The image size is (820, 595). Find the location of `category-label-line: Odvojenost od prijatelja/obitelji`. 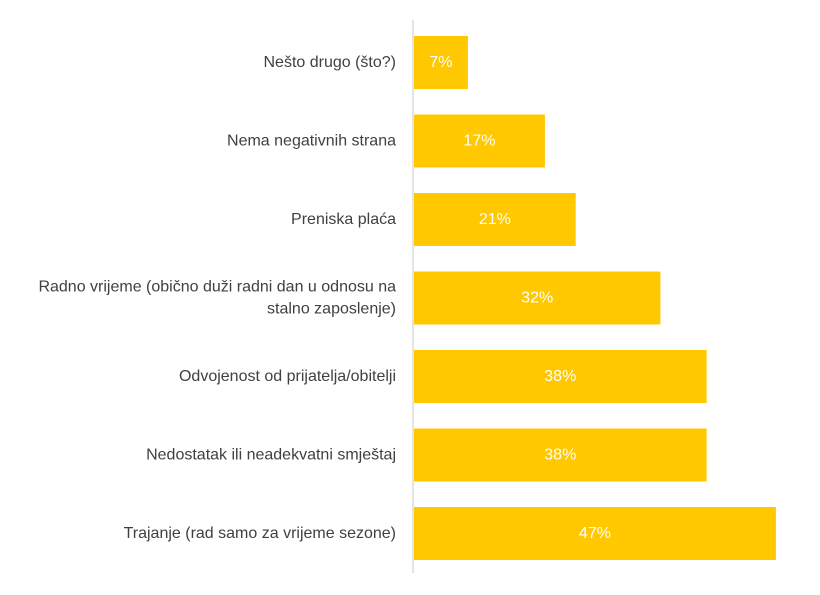

category-label-line: Odvojenost od prijatelja/obitelji is located at coordinates (287, 376).